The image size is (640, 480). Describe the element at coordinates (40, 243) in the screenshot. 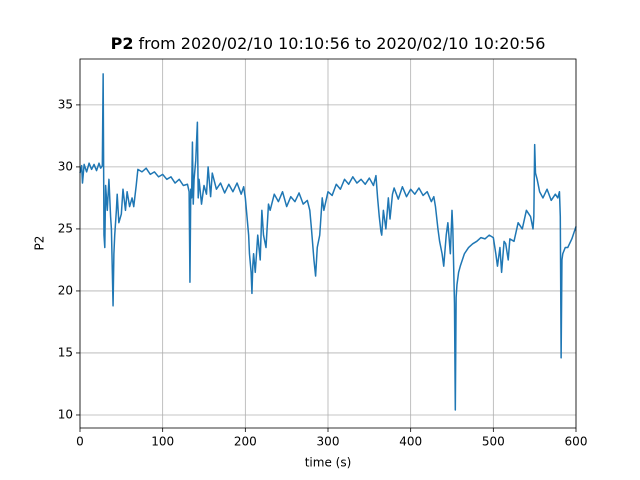

I see `y-axis-label: P2` at that location.